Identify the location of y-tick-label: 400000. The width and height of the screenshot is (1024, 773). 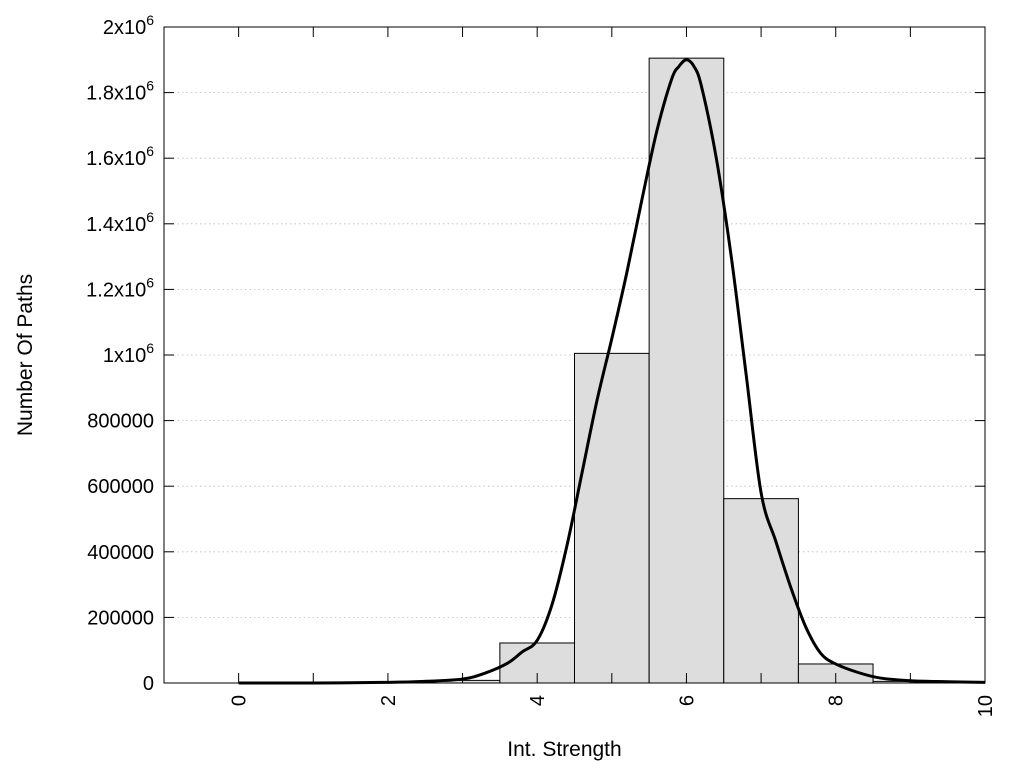
(120, 553).